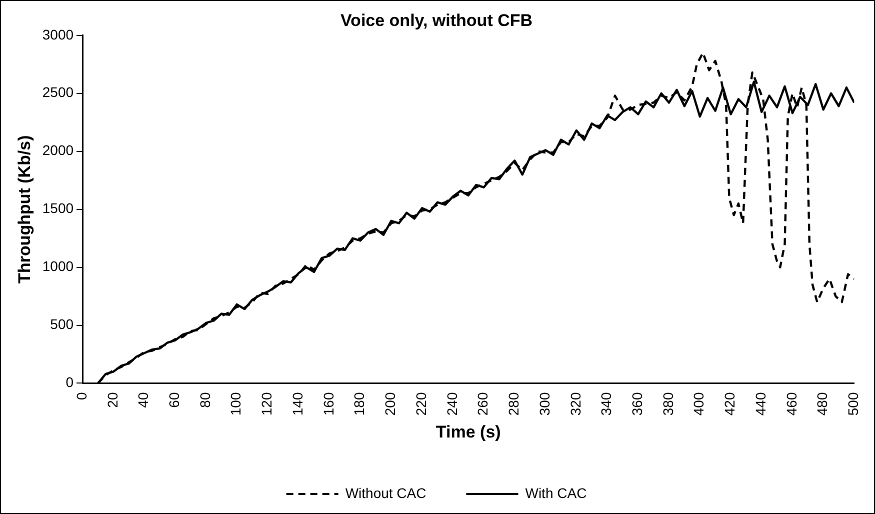 Image resolution: width=875 pixels, height=514 pixels. I want to click on x-tick-label: 140, so click(297, 404).